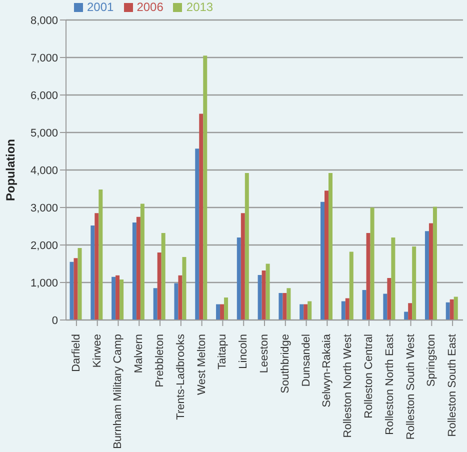  Describe the element at coordinates (410, 387) in the screenshot. I see `x-tick-label: Rolleston South West` at that location.